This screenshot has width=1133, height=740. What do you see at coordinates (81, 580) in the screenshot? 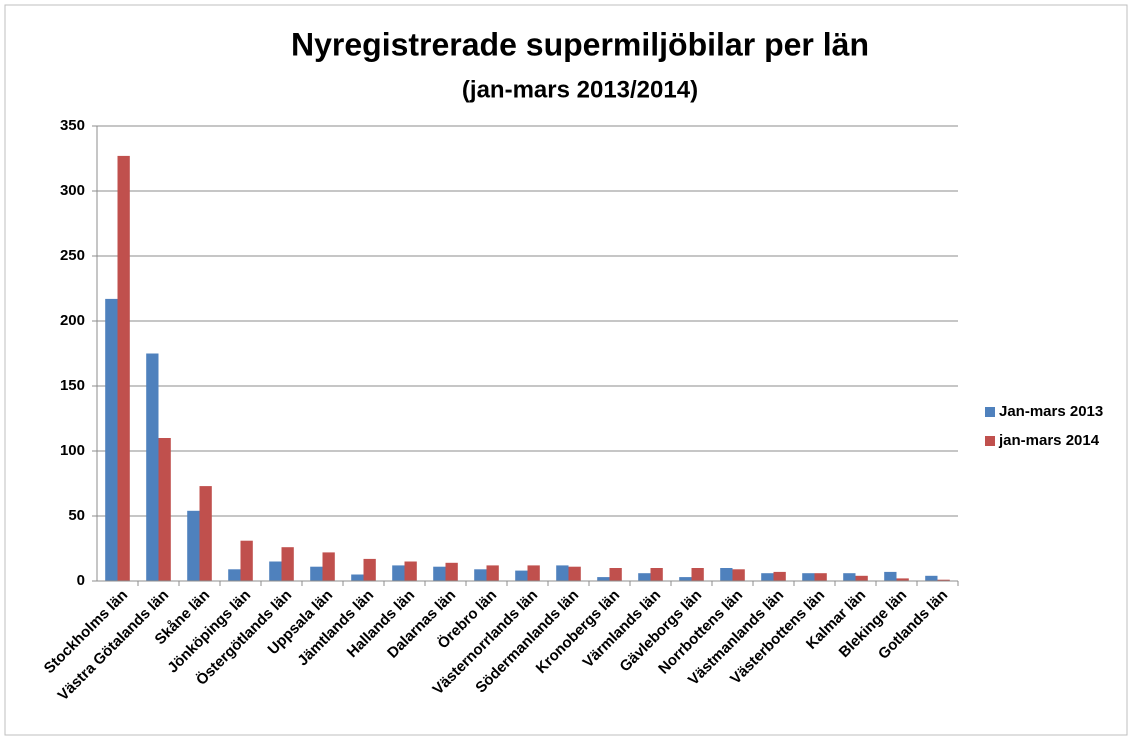
I see `y-tick-label: 0` at bounding box center [81, 580].